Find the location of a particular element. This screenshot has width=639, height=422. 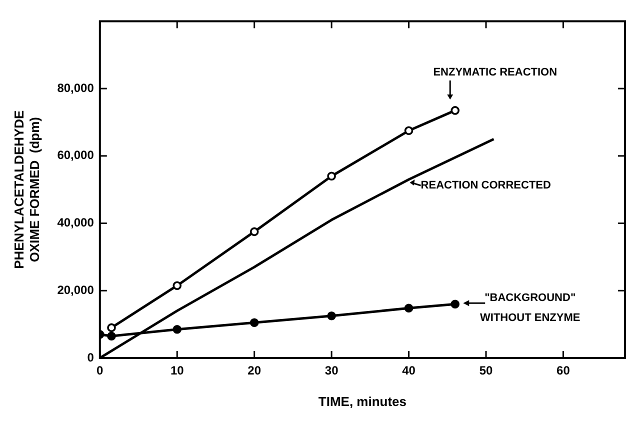

text: ENZYMATIC REACTION is located at coordinates (495, 72).